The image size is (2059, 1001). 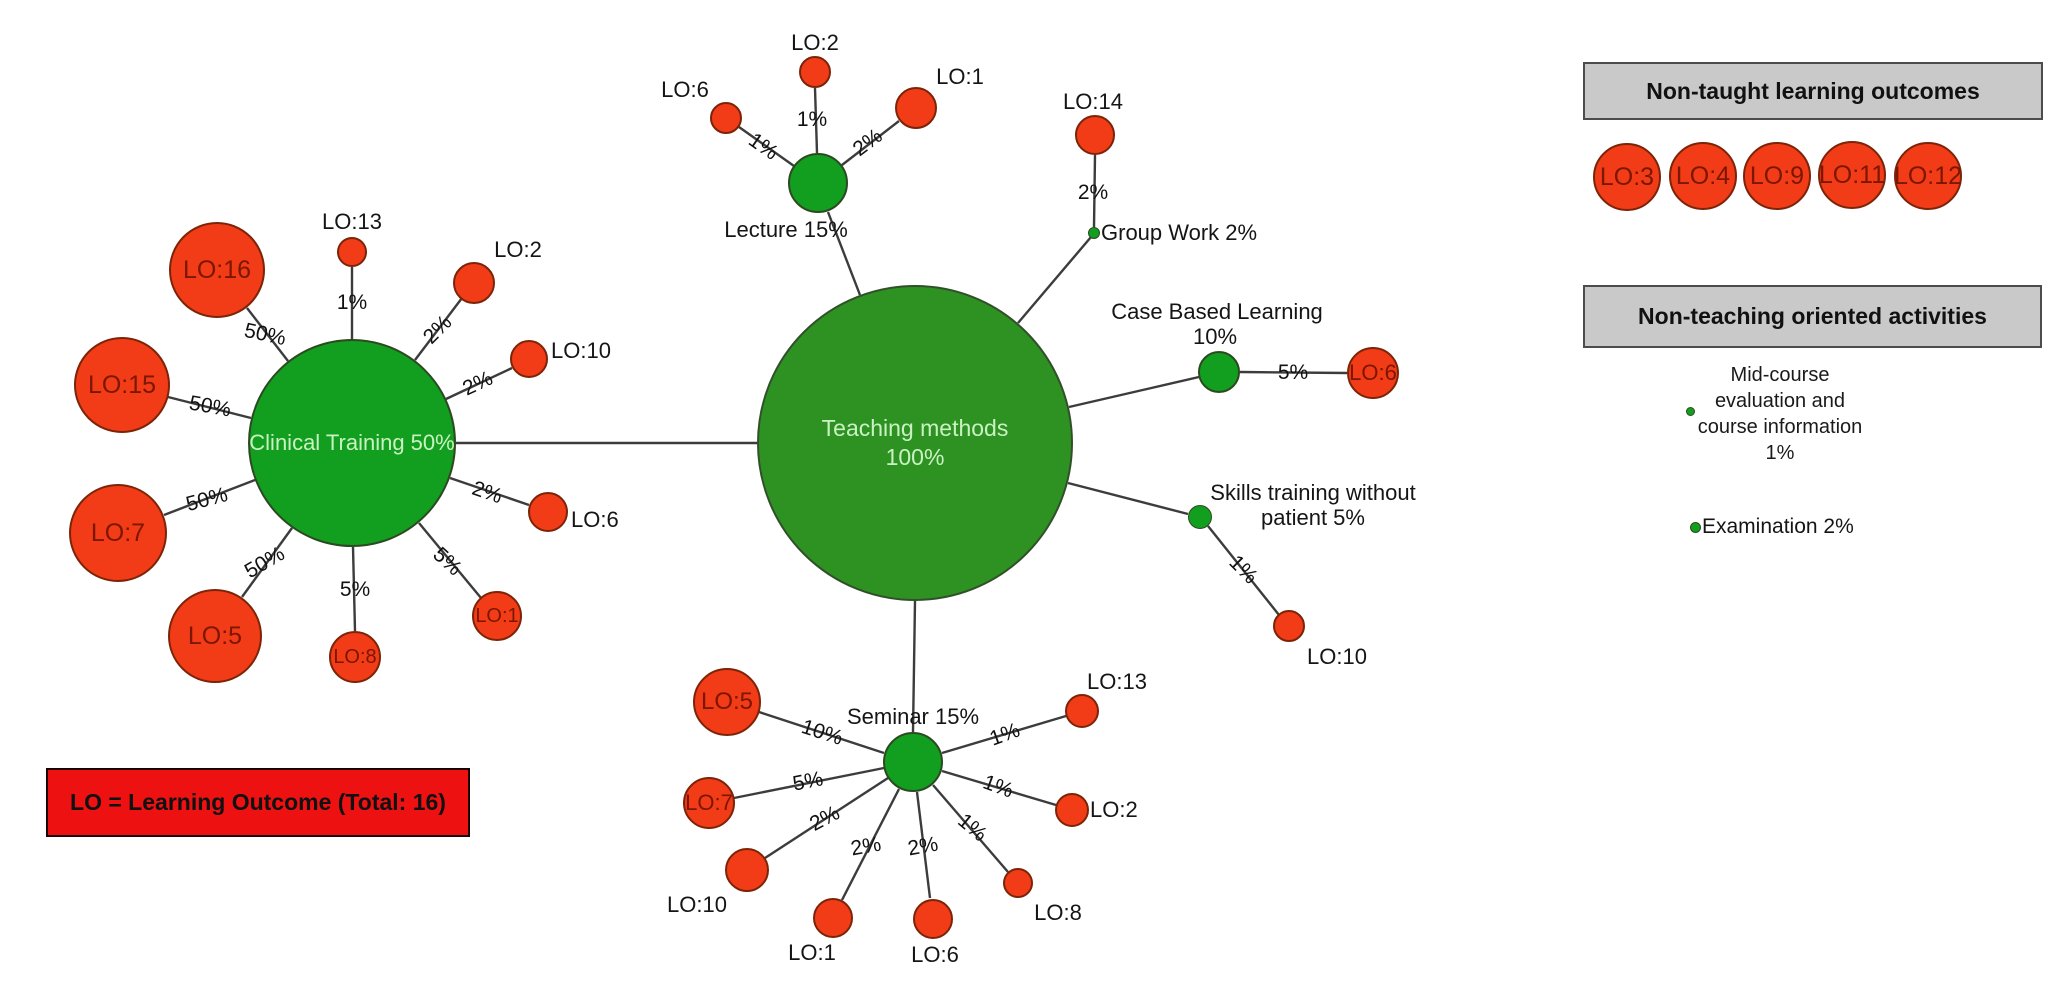 I want to click on connector-seminar-lo8, so click(x=970, y=828).